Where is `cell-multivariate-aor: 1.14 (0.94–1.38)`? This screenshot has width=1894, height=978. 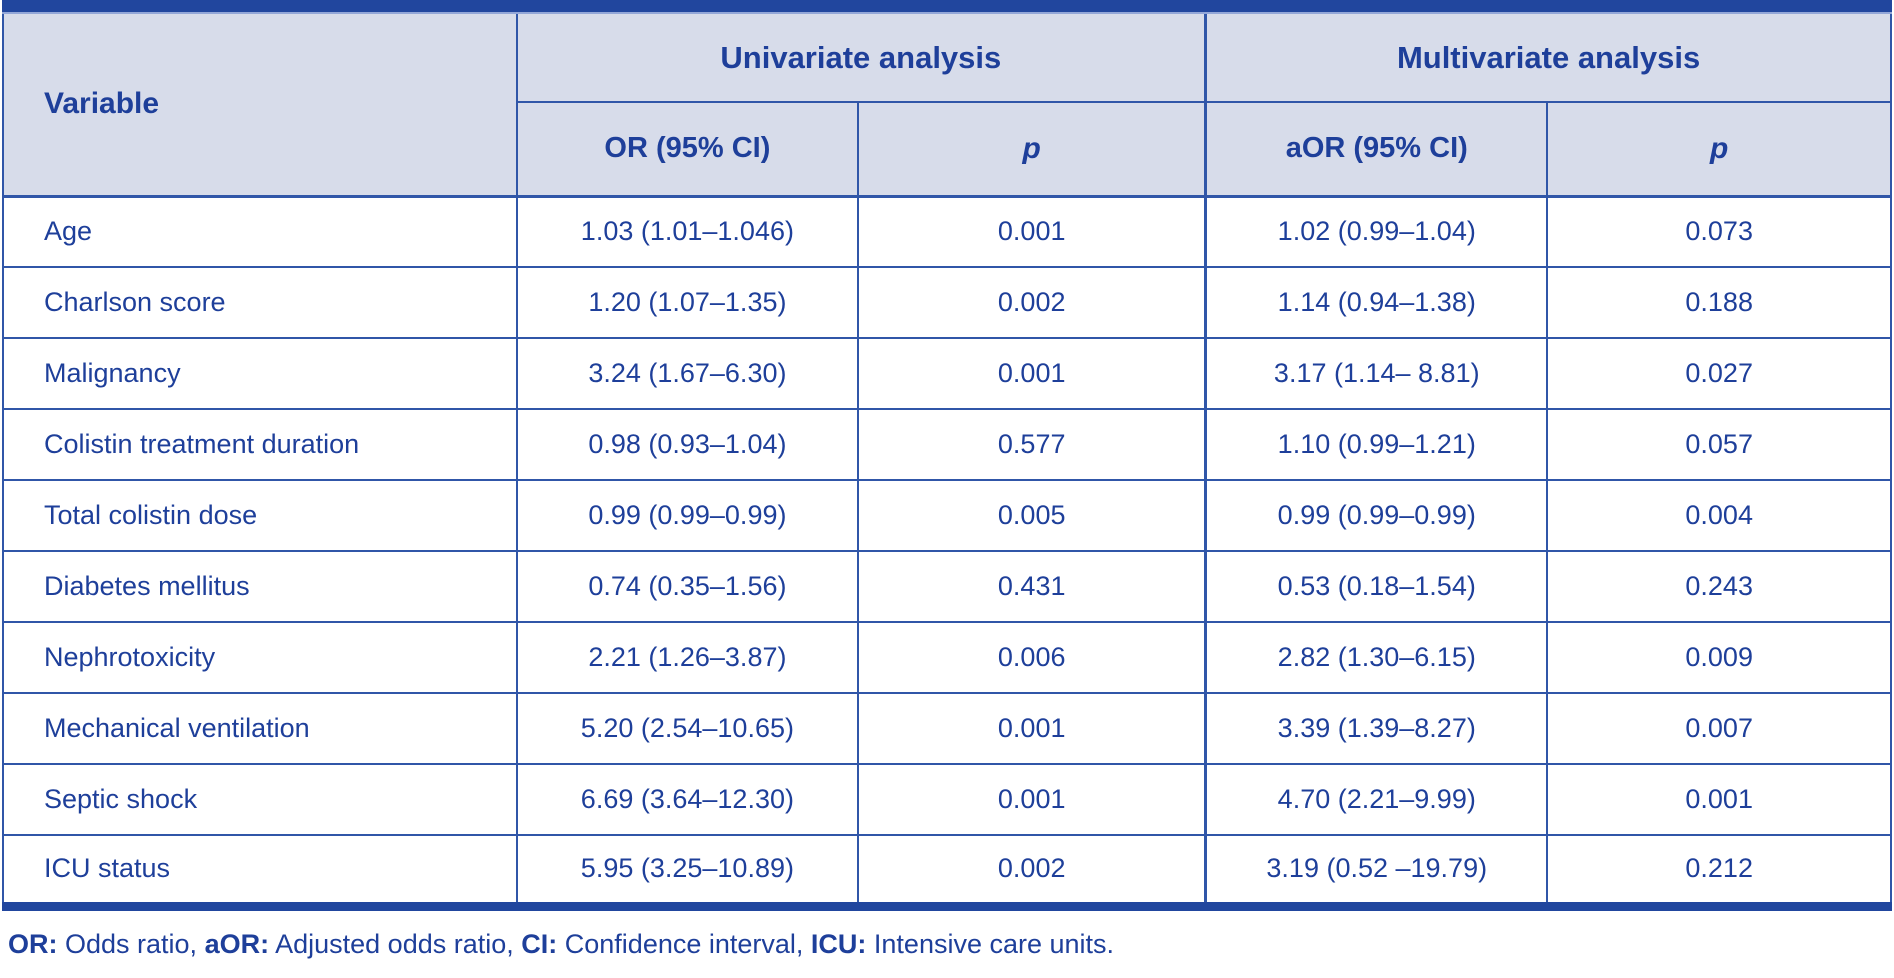
cell-multivariate-aor: 1.14 (0.94–1.38) is located at coordinates (1376, 302).